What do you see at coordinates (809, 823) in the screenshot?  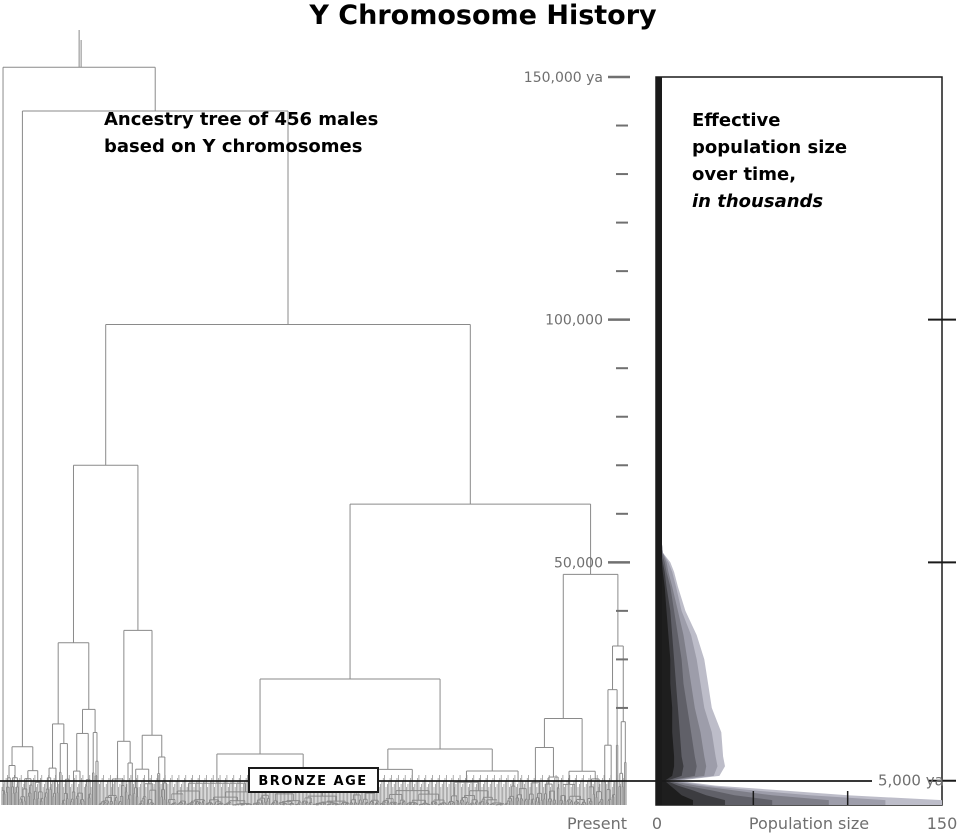 I see `population-x-label: Population size` at bounding box center [809, 823].